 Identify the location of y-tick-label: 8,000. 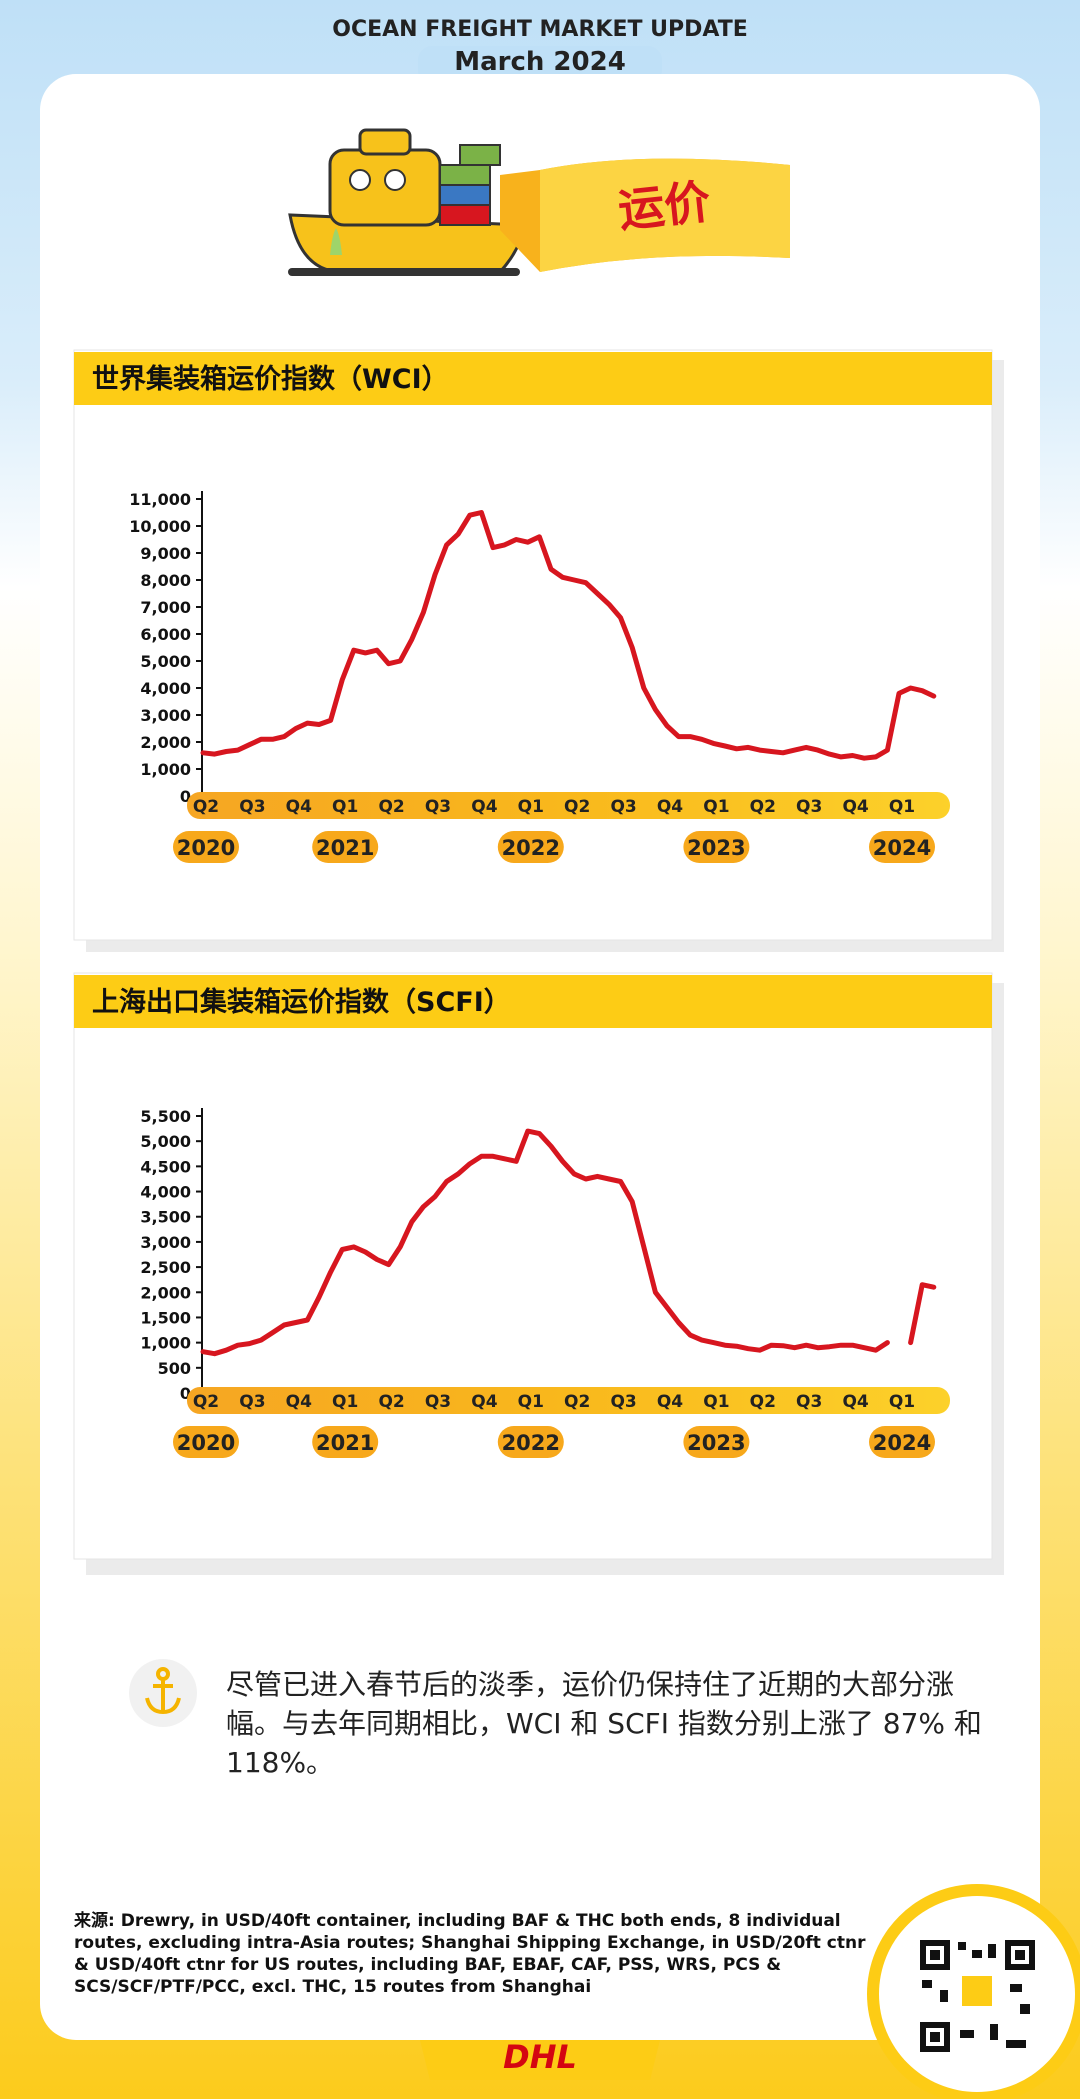
(165, 580).